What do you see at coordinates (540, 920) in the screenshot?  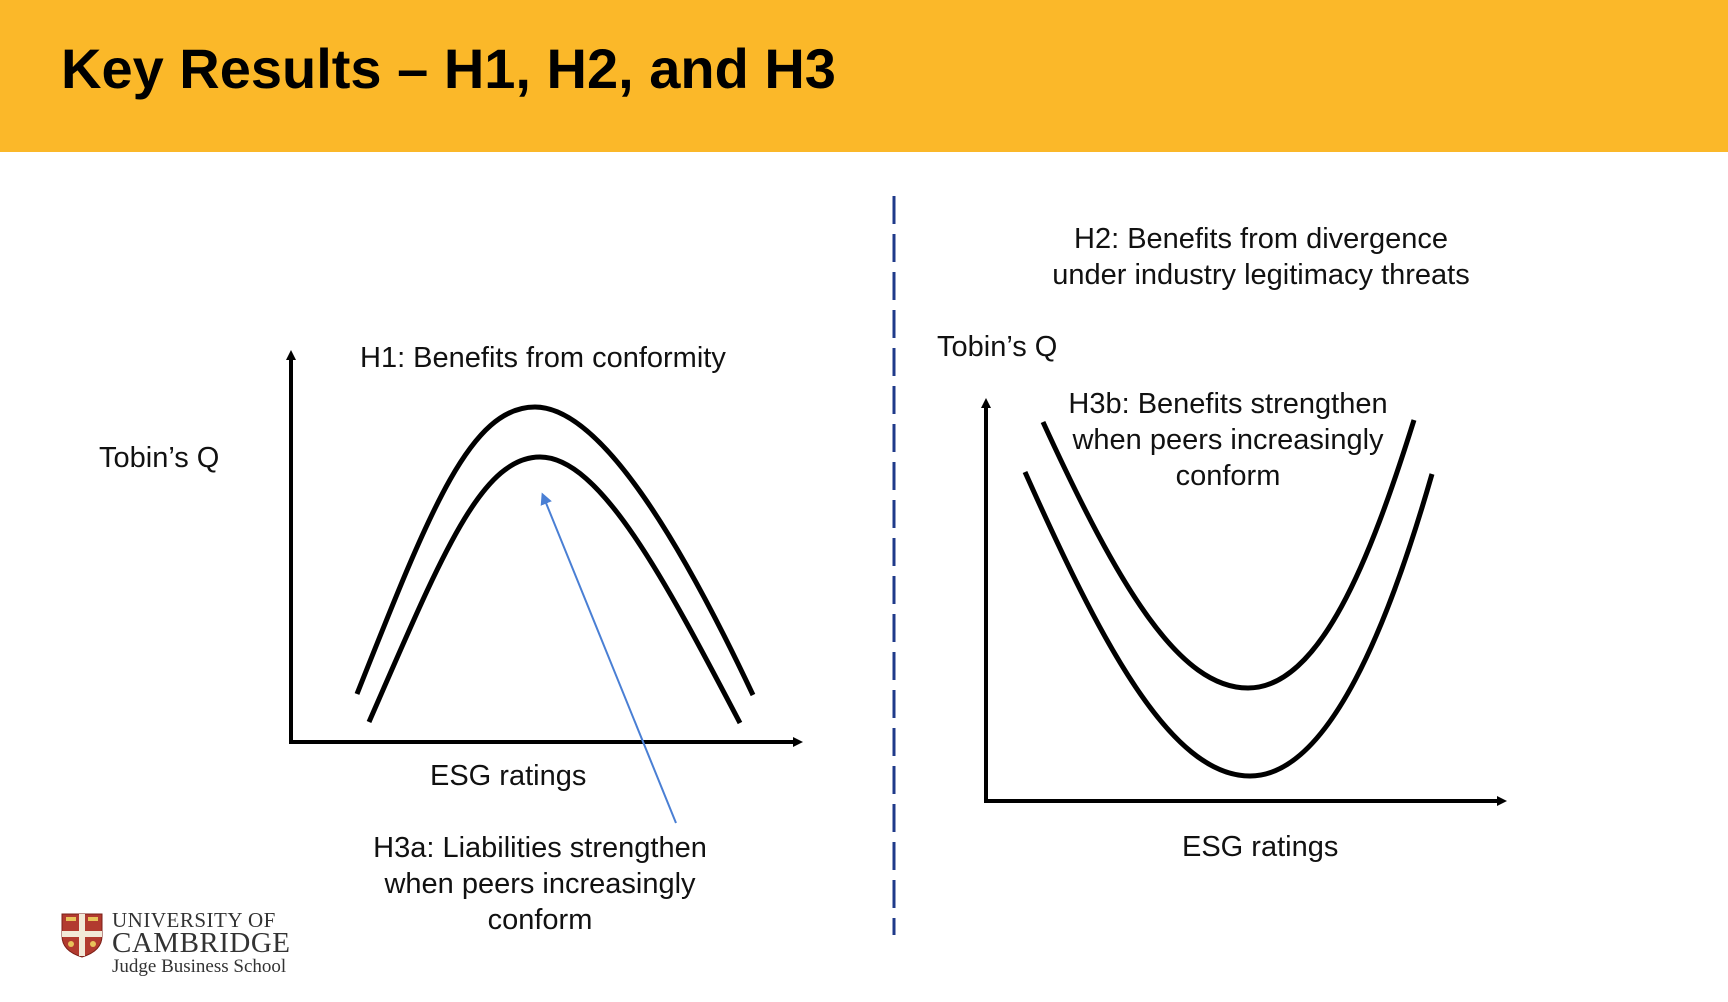 I see `h3a-line-3: conform` at bounding box center [540, 920].